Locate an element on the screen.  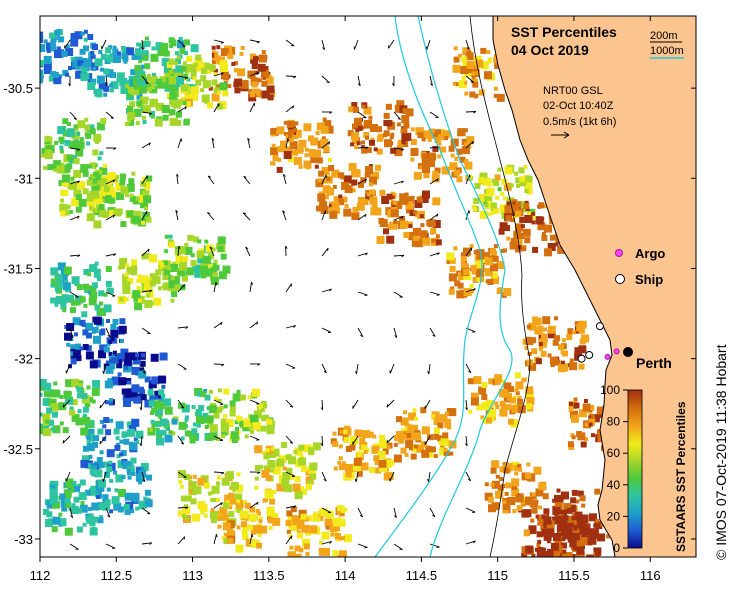
argo-marker is located at coordinates (607, 356).